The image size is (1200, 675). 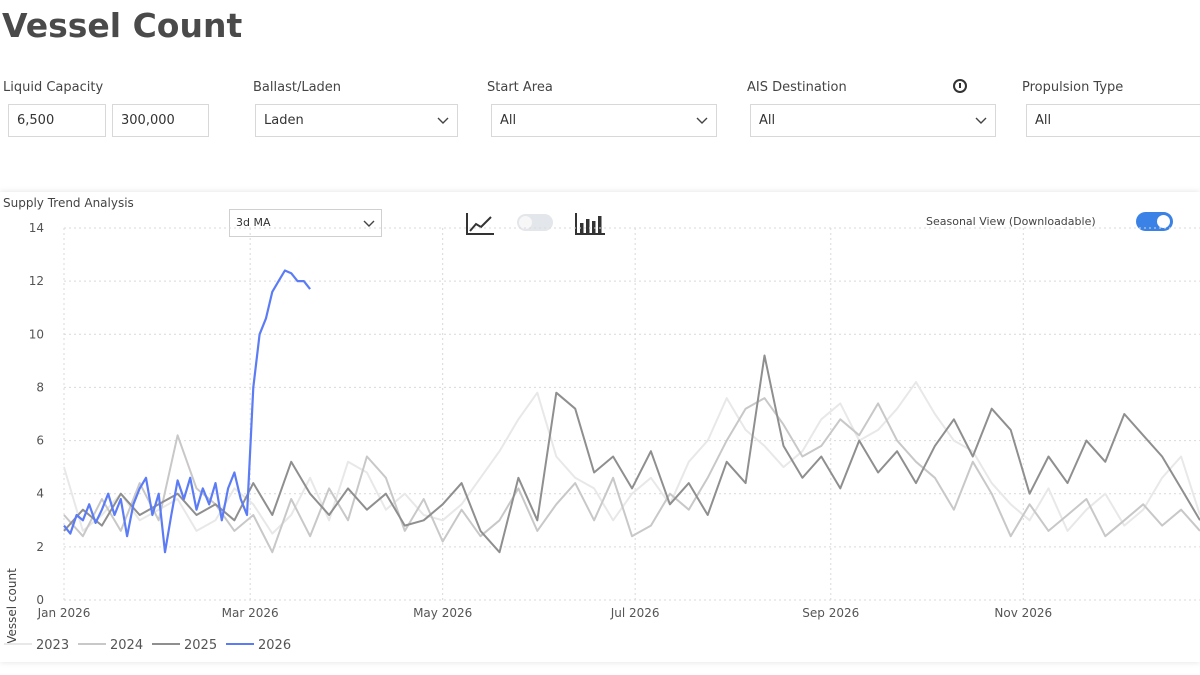 I want to click on ais-destination-dropdown: All, so click(x=873, y=120).